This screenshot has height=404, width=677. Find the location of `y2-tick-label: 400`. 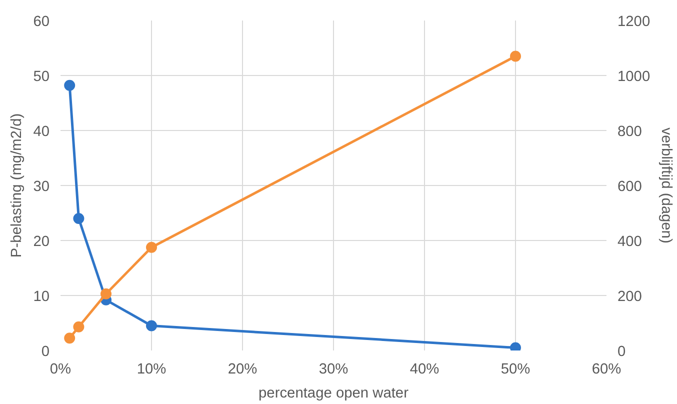

y2-tick-label: 400 is located at coordinates (630, 242).